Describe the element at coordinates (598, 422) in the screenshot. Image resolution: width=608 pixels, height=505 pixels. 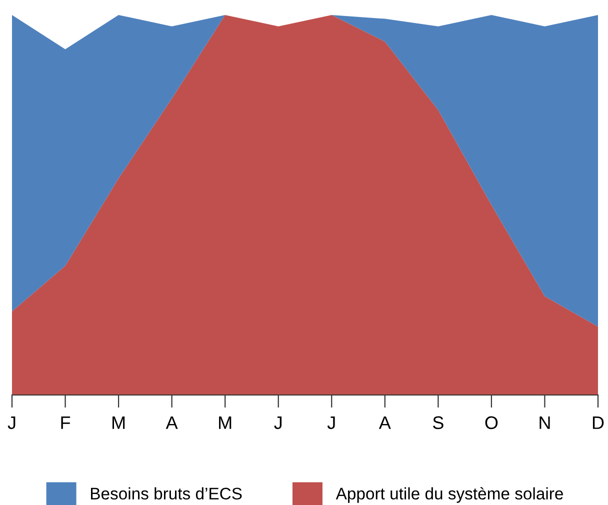
I see `x-tick-label: D` at that location.